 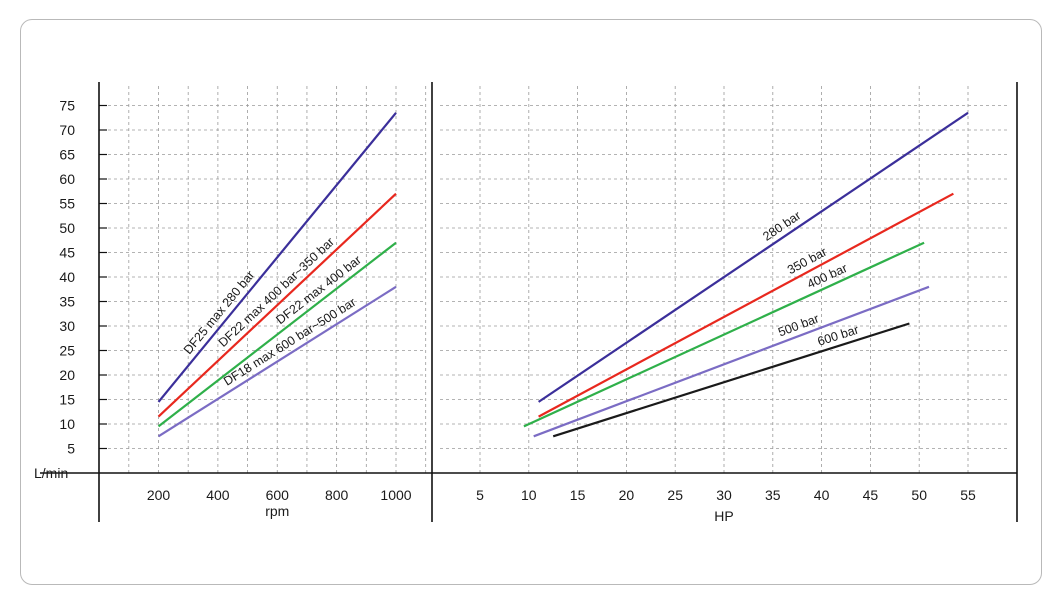 I want to click on x-tick-label-rpm: 1000, so click(x=395, y=495).